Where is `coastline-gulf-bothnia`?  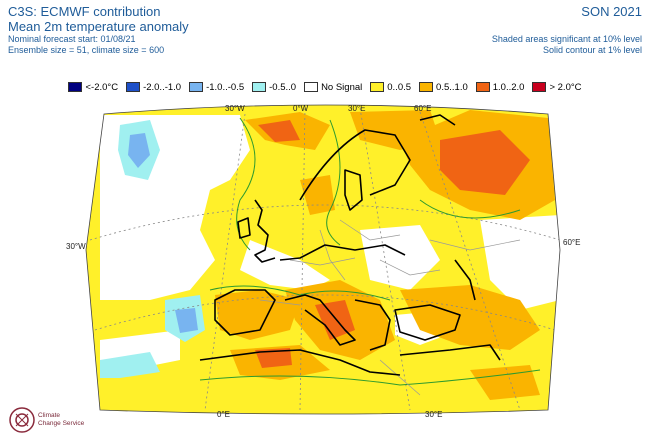 coastline-gulf-bothnia is located at coordinates (353, 190).